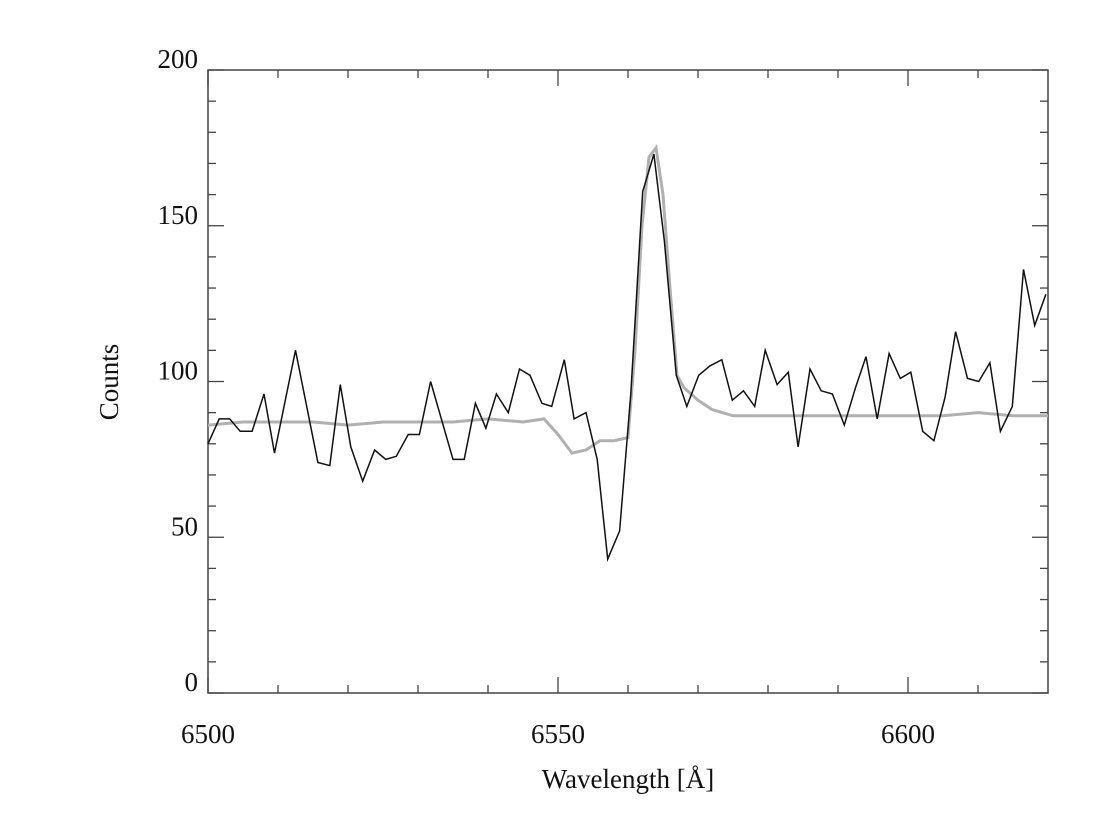 Image resolution: width=1111 pixels, height=834 pixels. What do you see at coordinates (178, 215) in the screenshot?
I see `y-tick-label: 150` at bounding box center [178, 215].